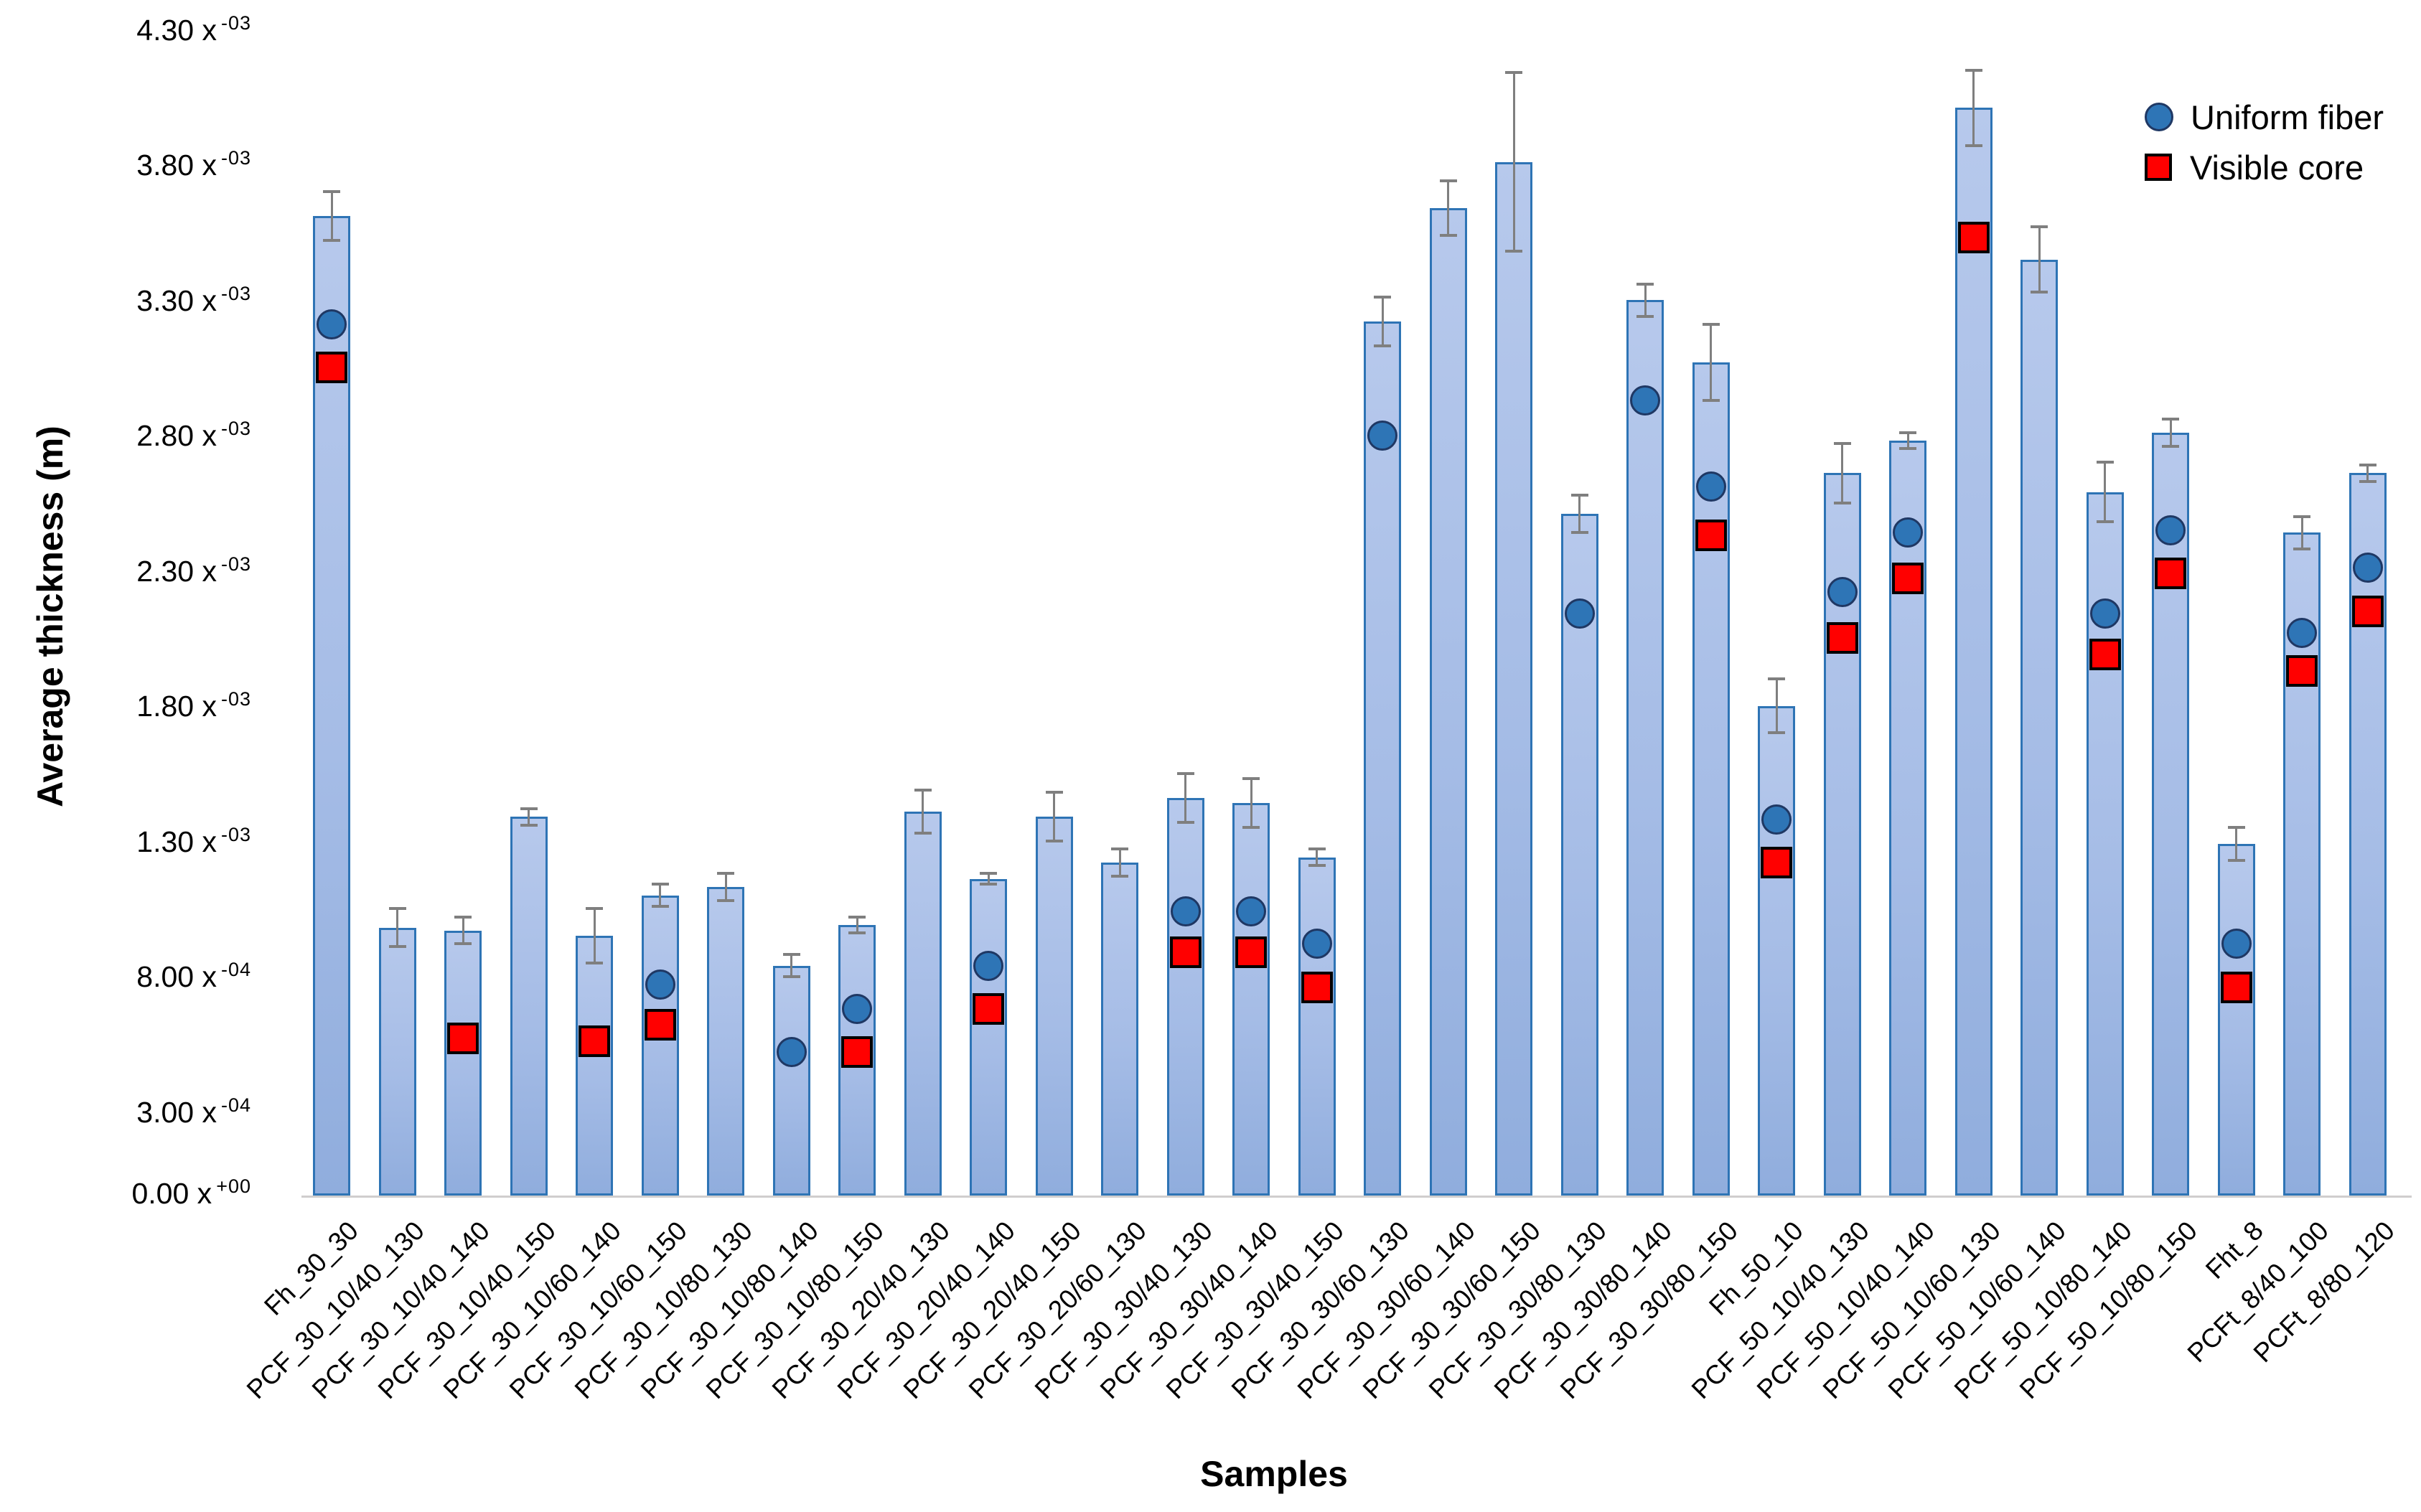 Image resolution: width=2421 pixels, height=1512 pixels. Describe the element at coordinates (193, 840) in the screenshot. I see `y-tick-label: 1.30 x -03` at that location.